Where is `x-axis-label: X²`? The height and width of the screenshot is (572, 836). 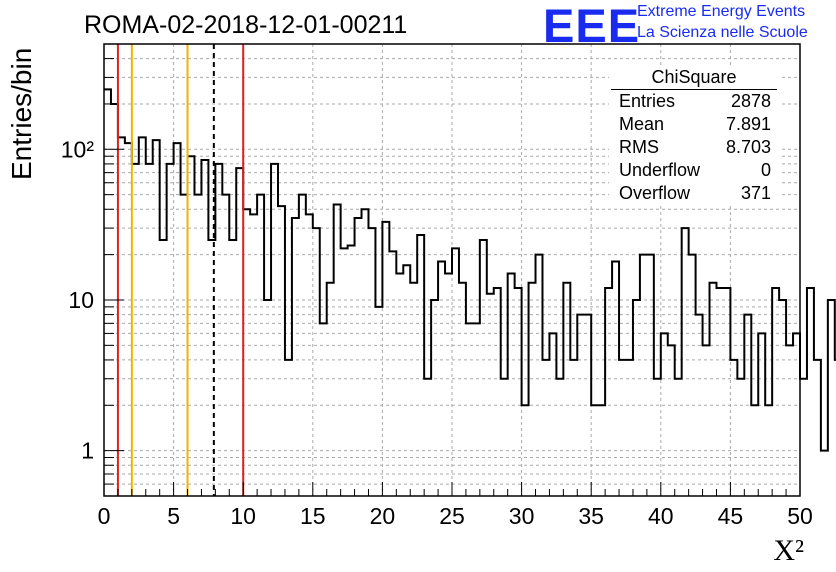 x-axis-label: X² is located at coordinates (788, 550).